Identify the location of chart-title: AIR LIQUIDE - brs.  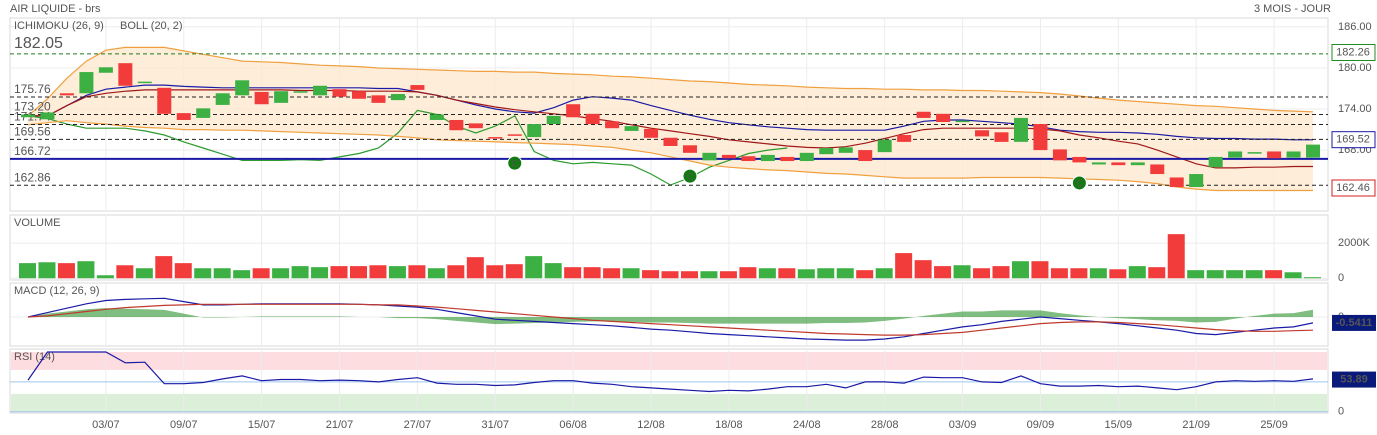
(55, 9).